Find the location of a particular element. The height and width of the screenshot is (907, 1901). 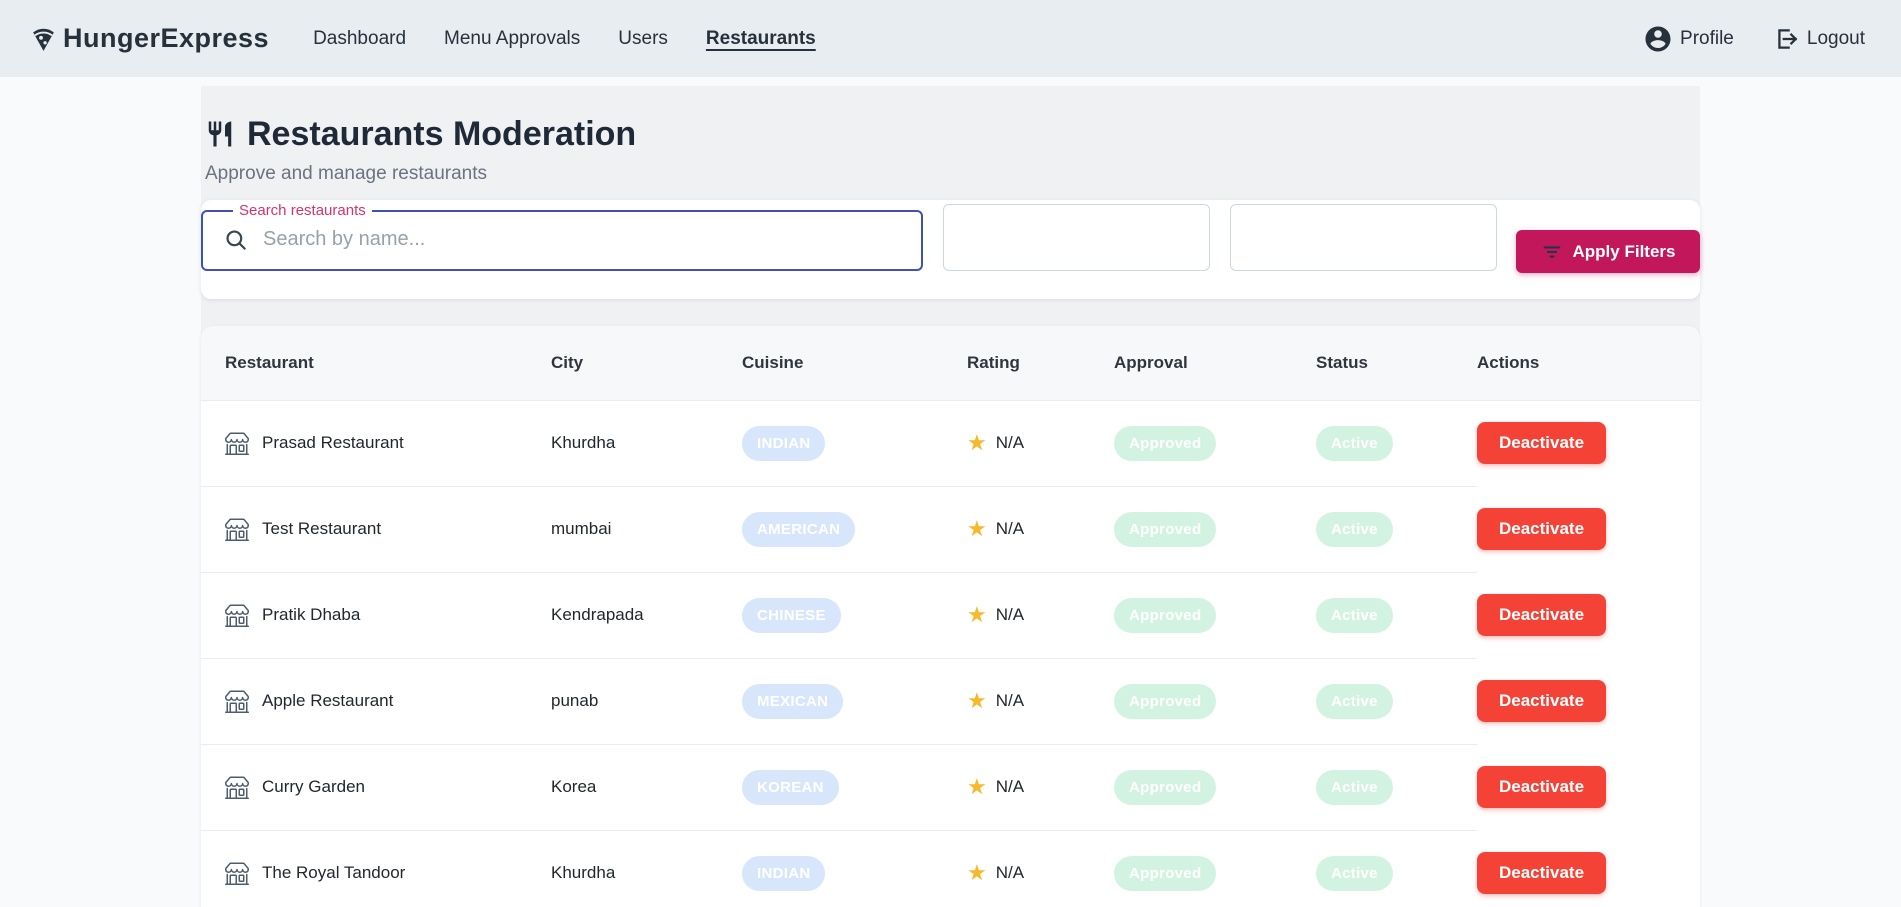

nav-item-restaurants: Restaurants is located at coordinates (760, 38).